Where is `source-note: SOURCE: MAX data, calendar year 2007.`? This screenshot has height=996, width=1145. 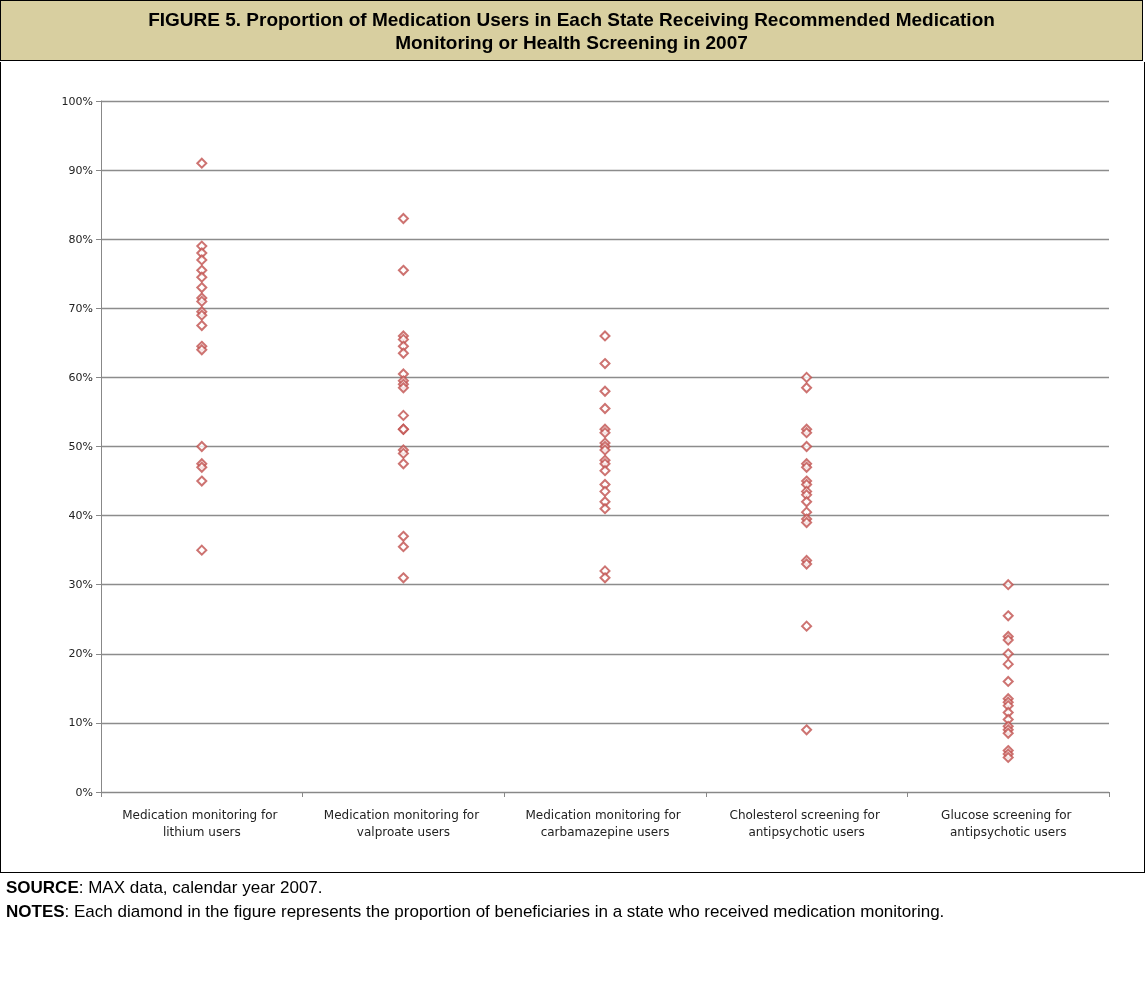 source-note: SOURCE: MAX data, calendar year 2007. is located at coordinates (165, 888).